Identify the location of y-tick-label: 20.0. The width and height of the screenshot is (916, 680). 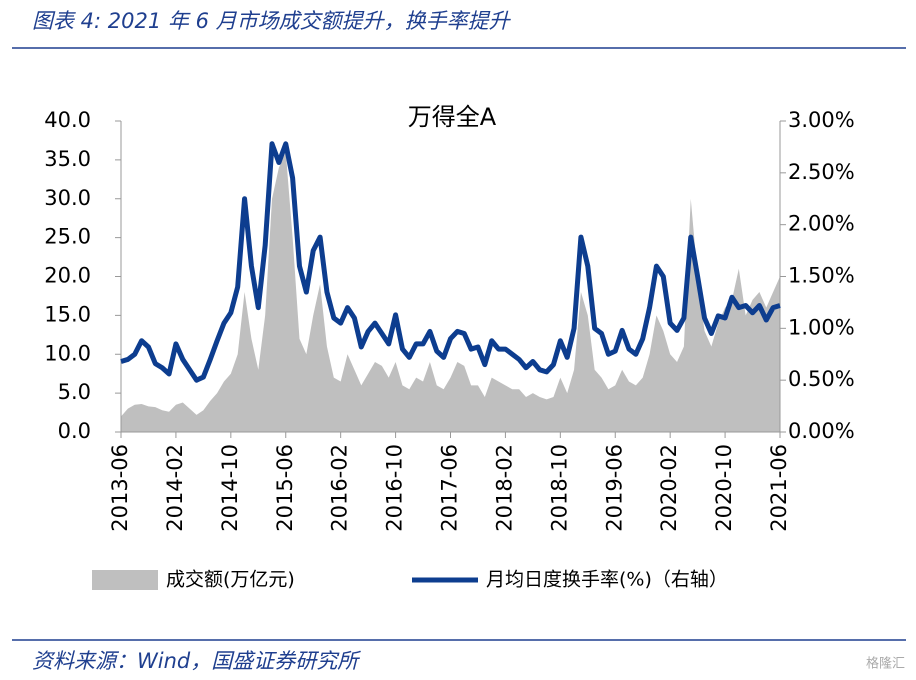
(67, 276).